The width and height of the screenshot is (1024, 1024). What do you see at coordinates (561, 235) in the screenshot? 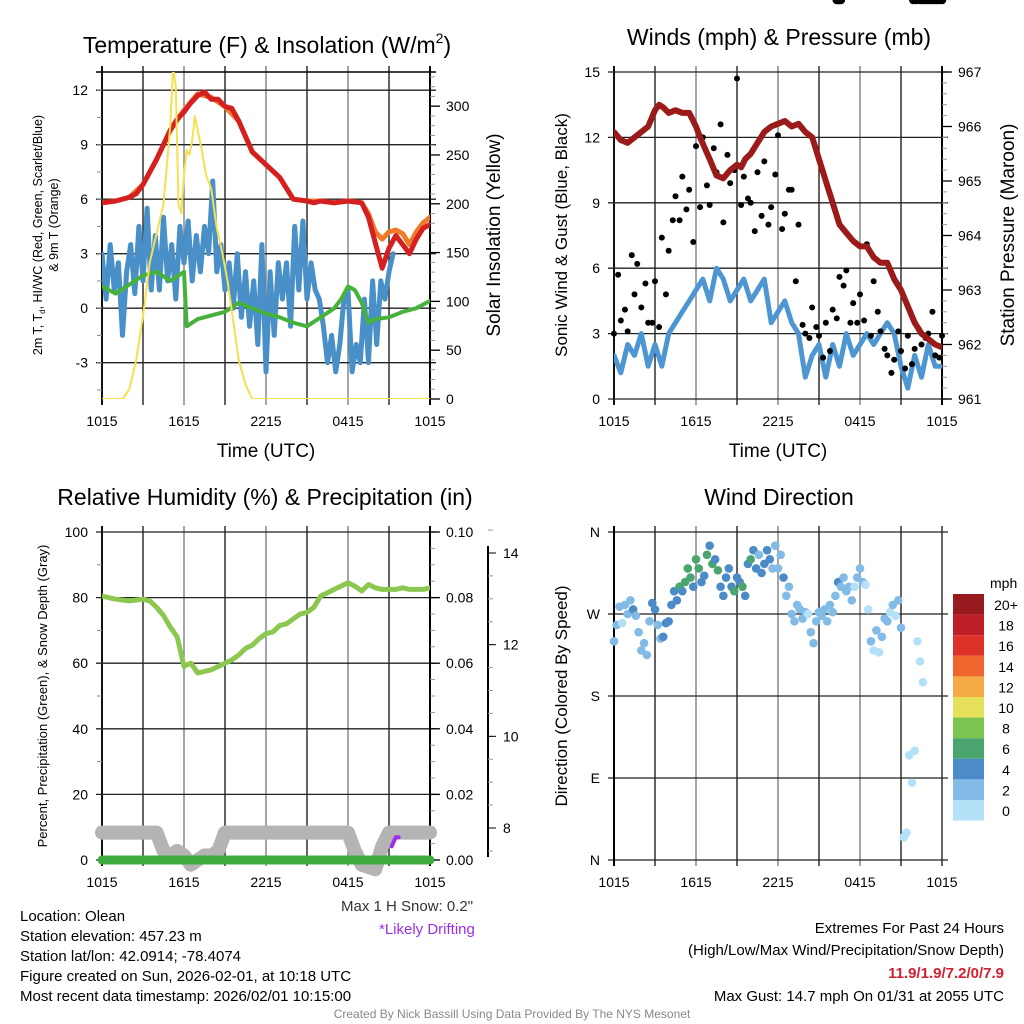
I see `y-axis-label: Sonic Wind & Gust (Blue, Black)` at bounding box center [561, 235].